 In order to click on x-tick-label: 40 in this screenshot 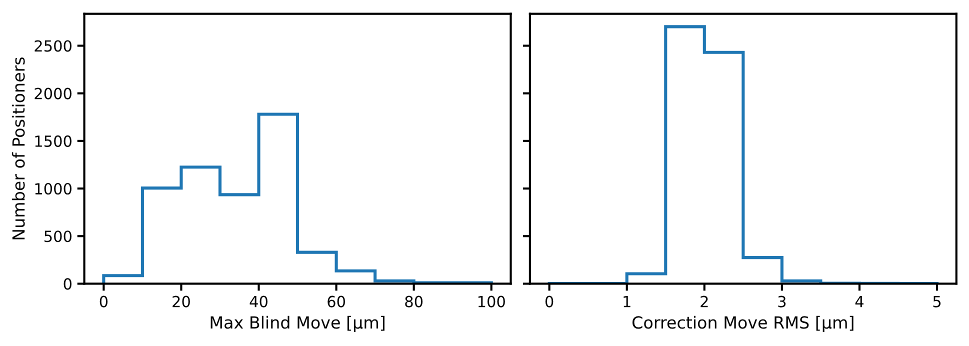, I will do `click(259, 302)`.